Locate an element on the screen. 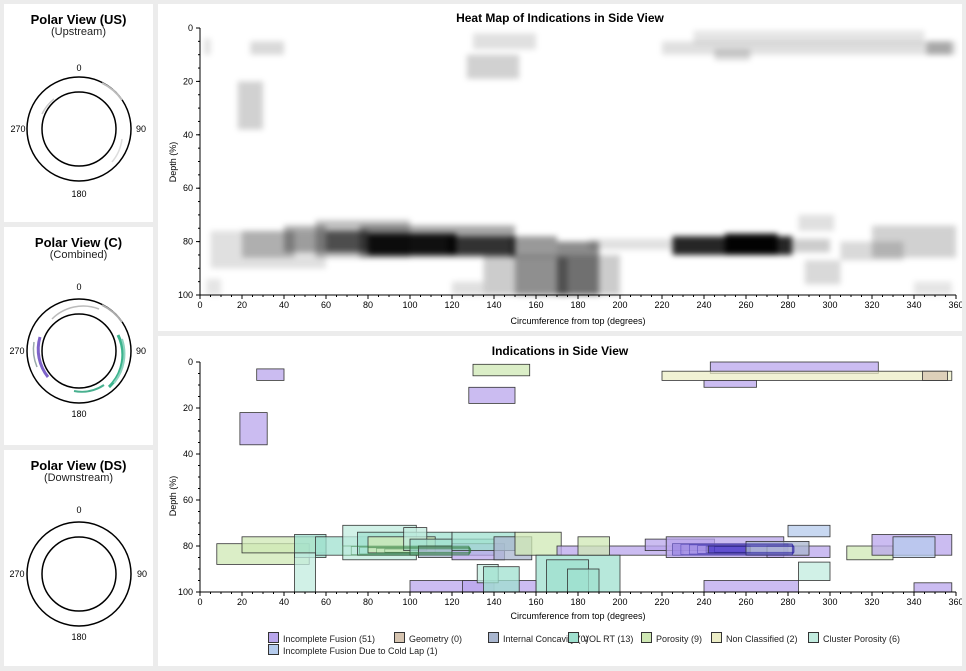  indications-x-tick-label: 180 is located at coordinates (577, 602).